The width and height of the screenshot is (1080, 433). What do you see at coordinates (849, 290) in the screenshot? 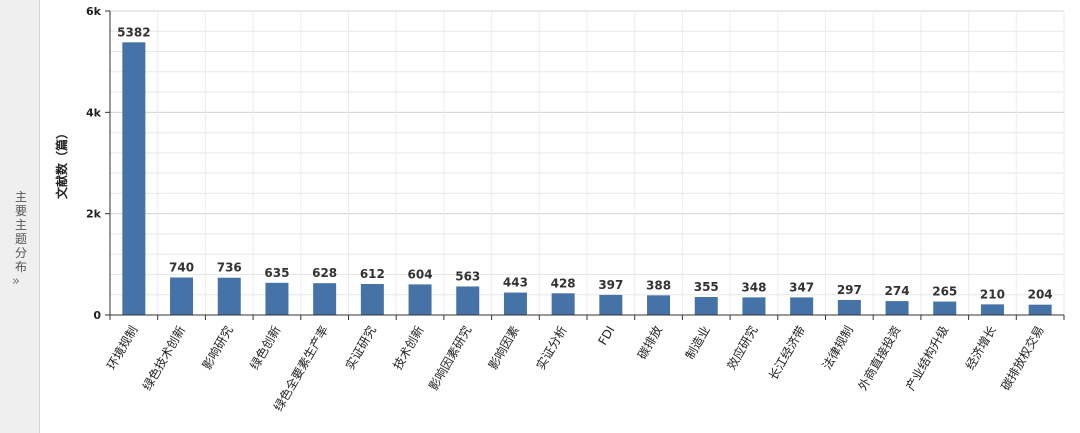
I see `data-label: 297` at bounding box center [849, 290].